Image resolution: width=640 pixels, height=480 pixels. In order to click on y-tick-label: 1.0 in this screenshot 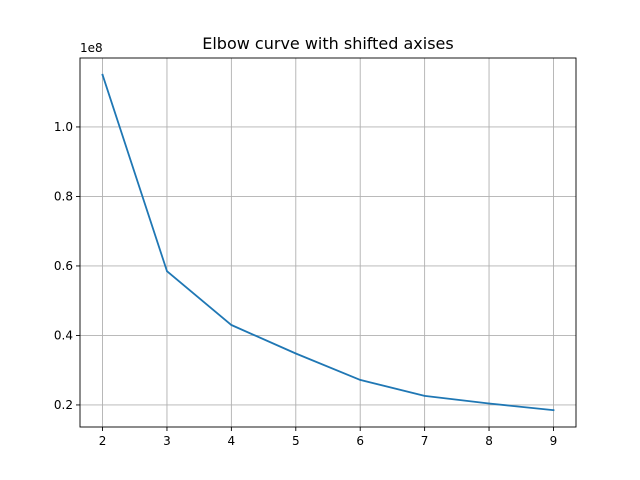, I will do `click(63, 127)`.